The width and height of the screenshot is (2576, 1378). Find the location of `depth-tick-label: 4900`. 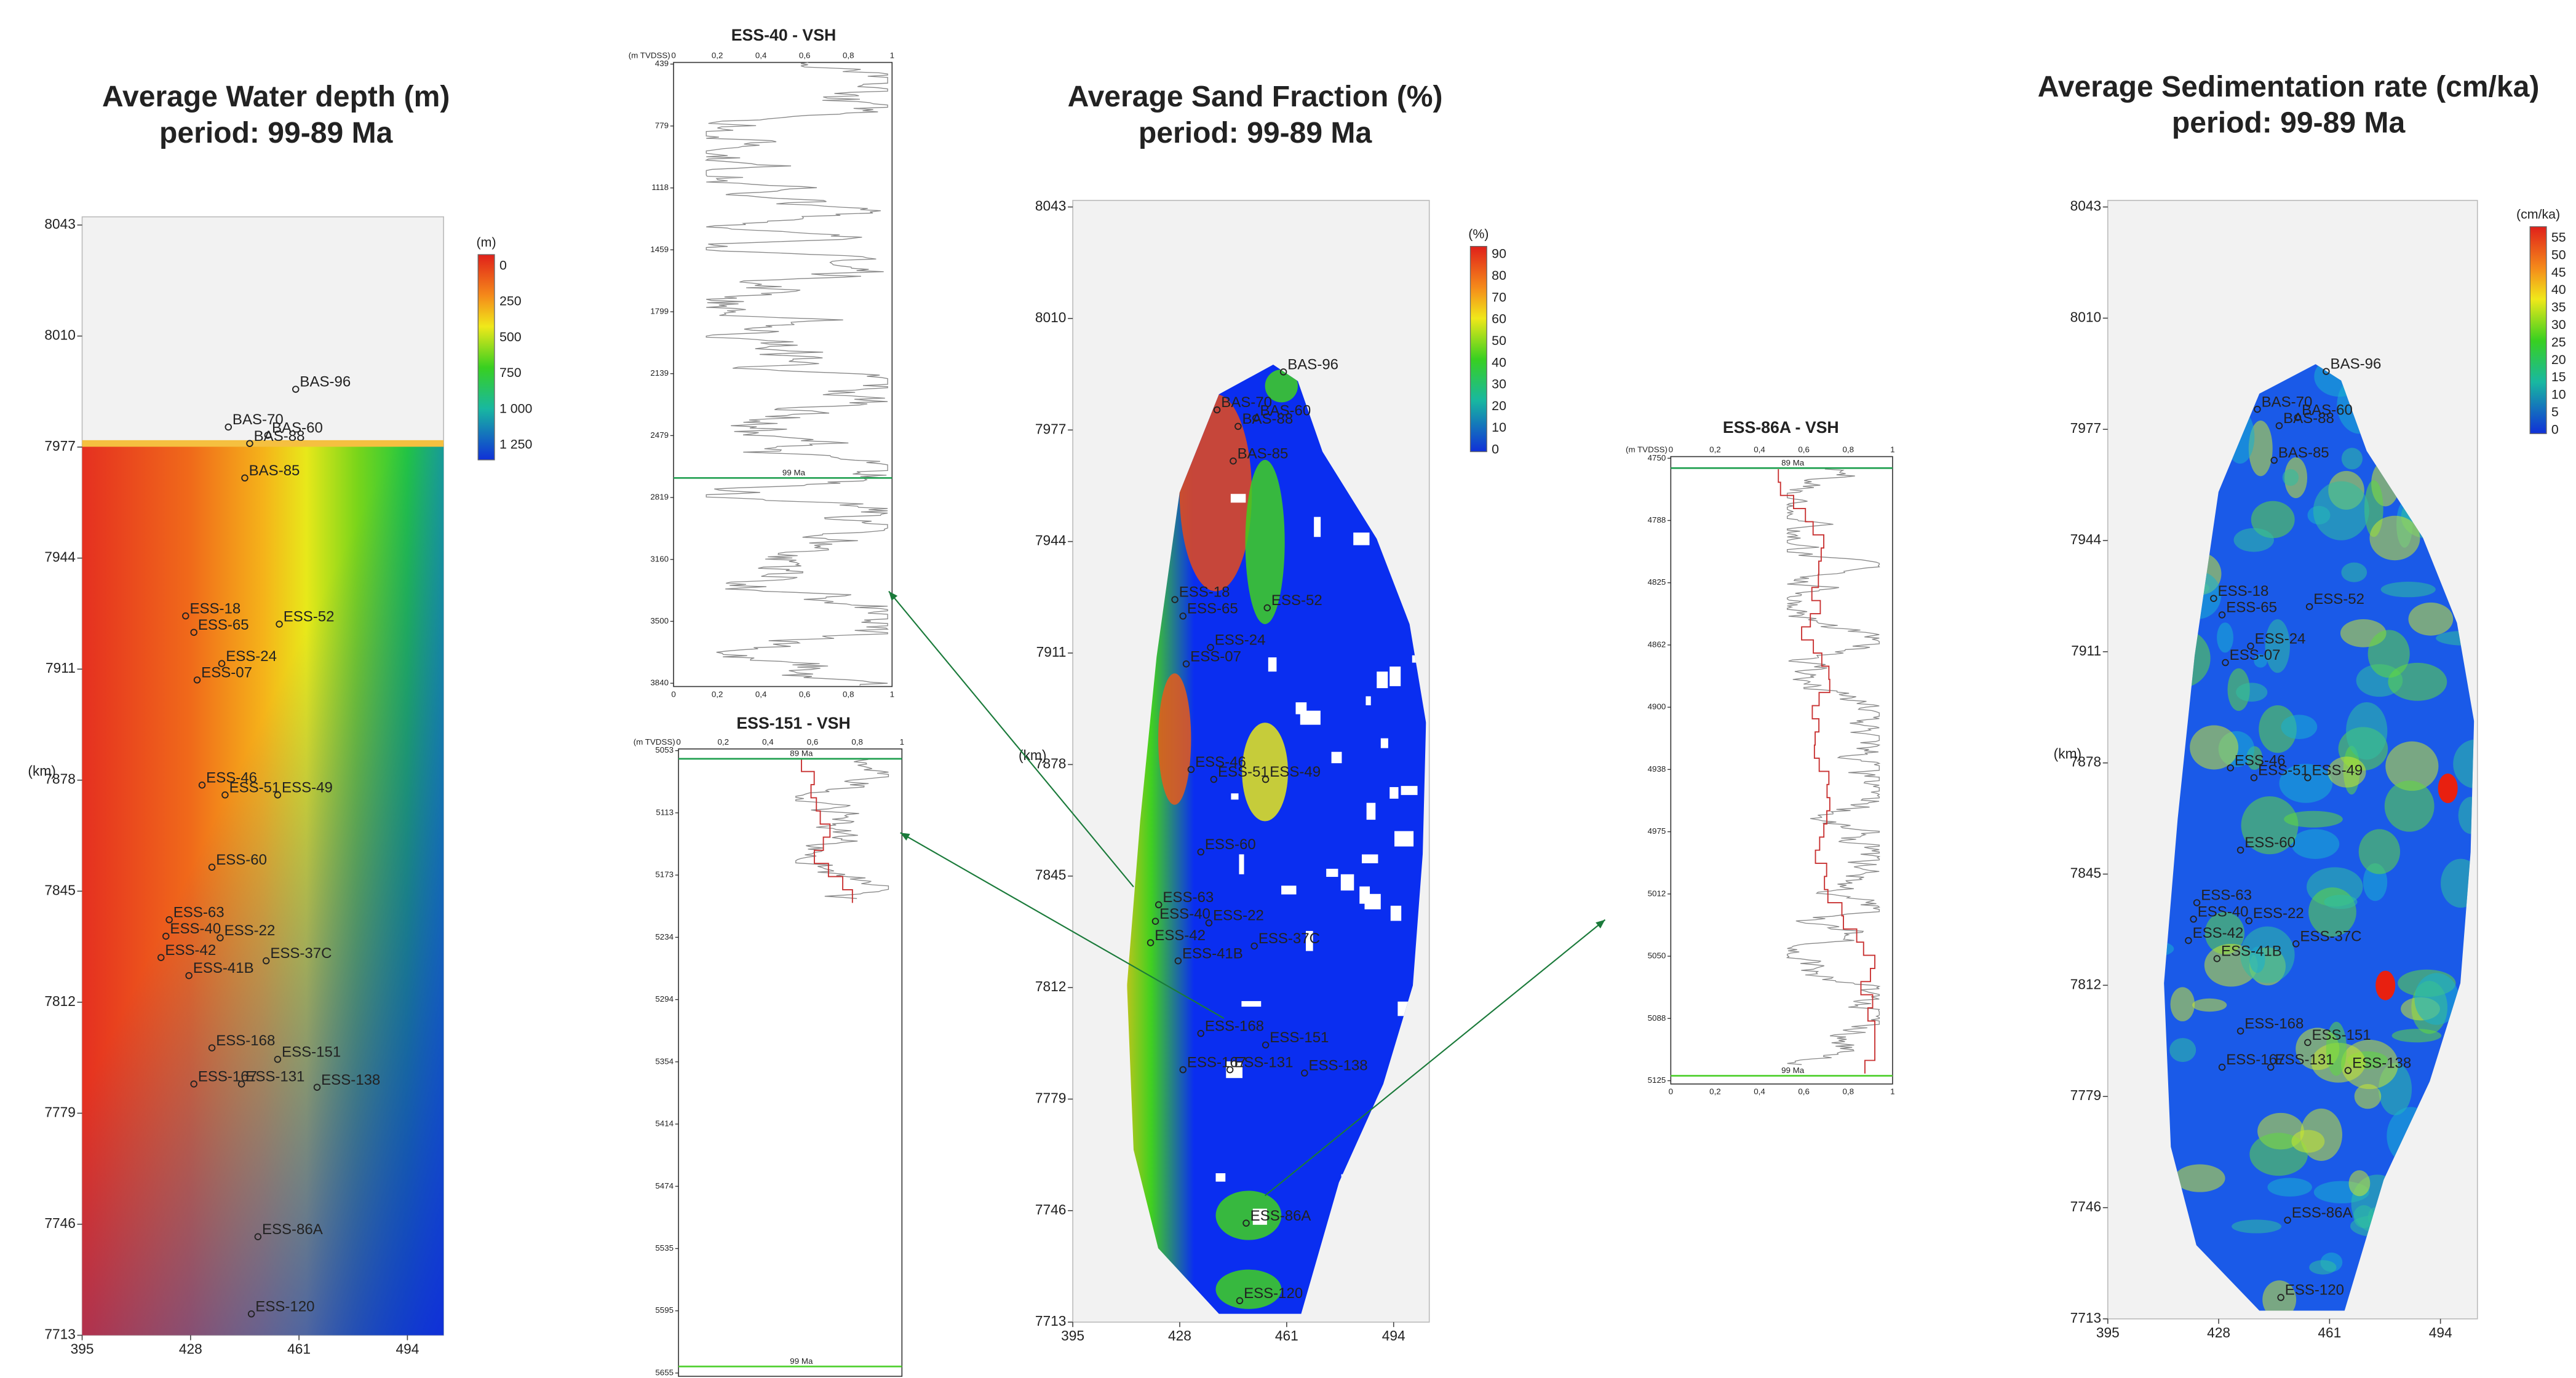

depth-tick-label: 4900 is located at coordinates (1657, 706).